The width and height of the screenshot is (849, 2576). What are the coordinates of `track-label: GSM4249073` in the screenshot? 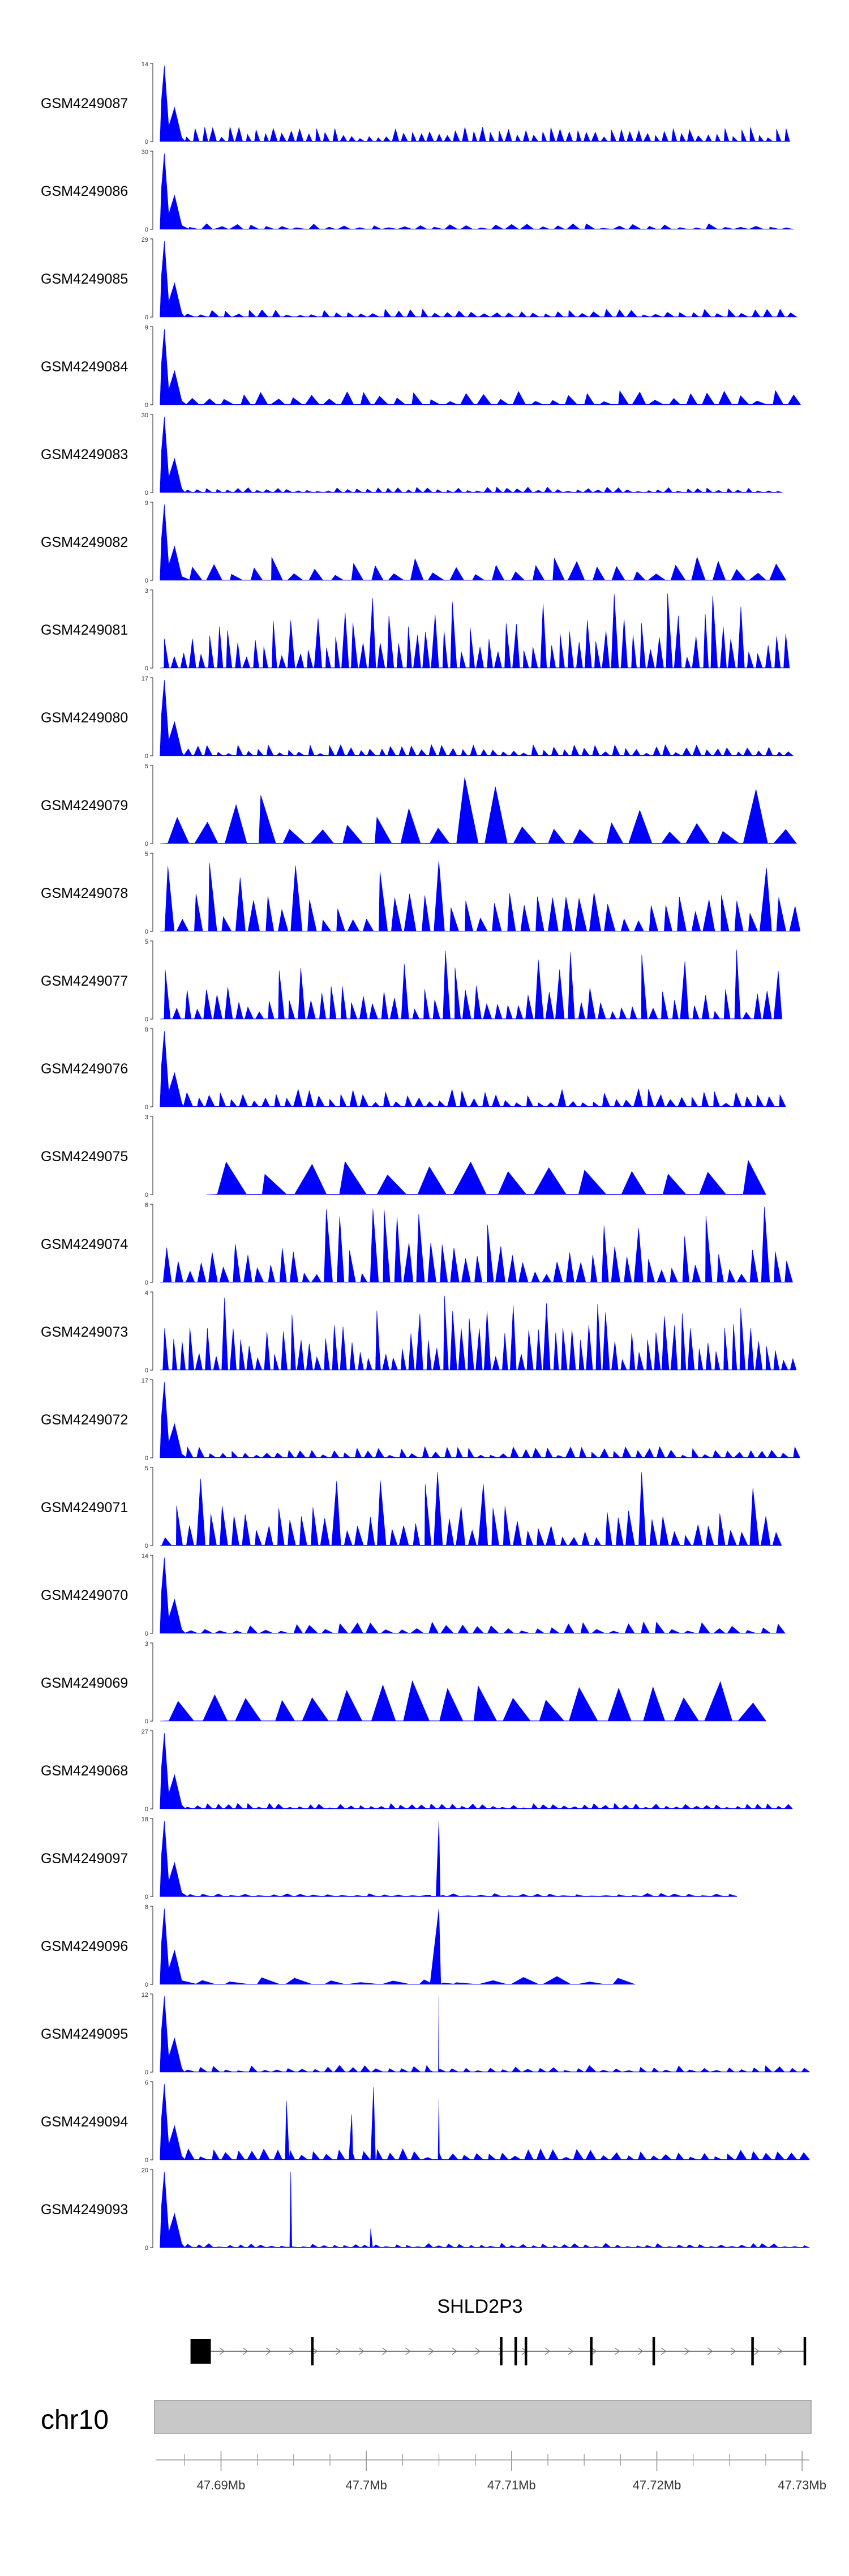 It's located at (84, 1332).